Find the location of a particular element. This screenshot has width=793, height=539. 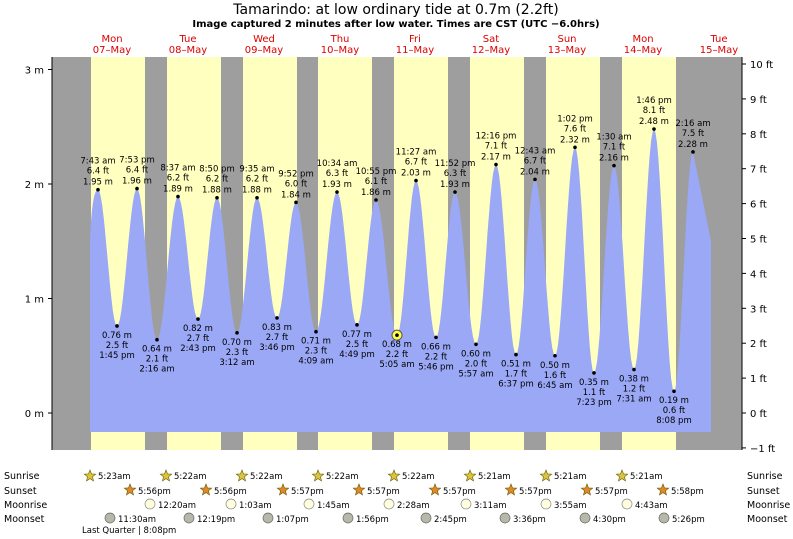

low-meters-label: 0.60 m is located at coordinates (476, 354).